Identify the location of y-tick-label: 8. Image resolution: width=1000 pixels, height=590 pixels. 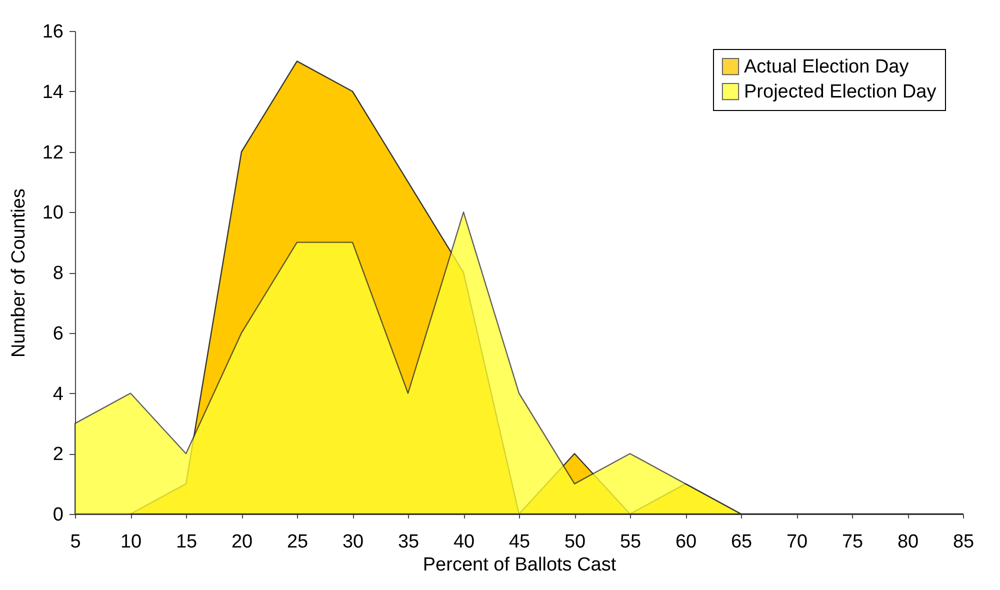
(58, 273).